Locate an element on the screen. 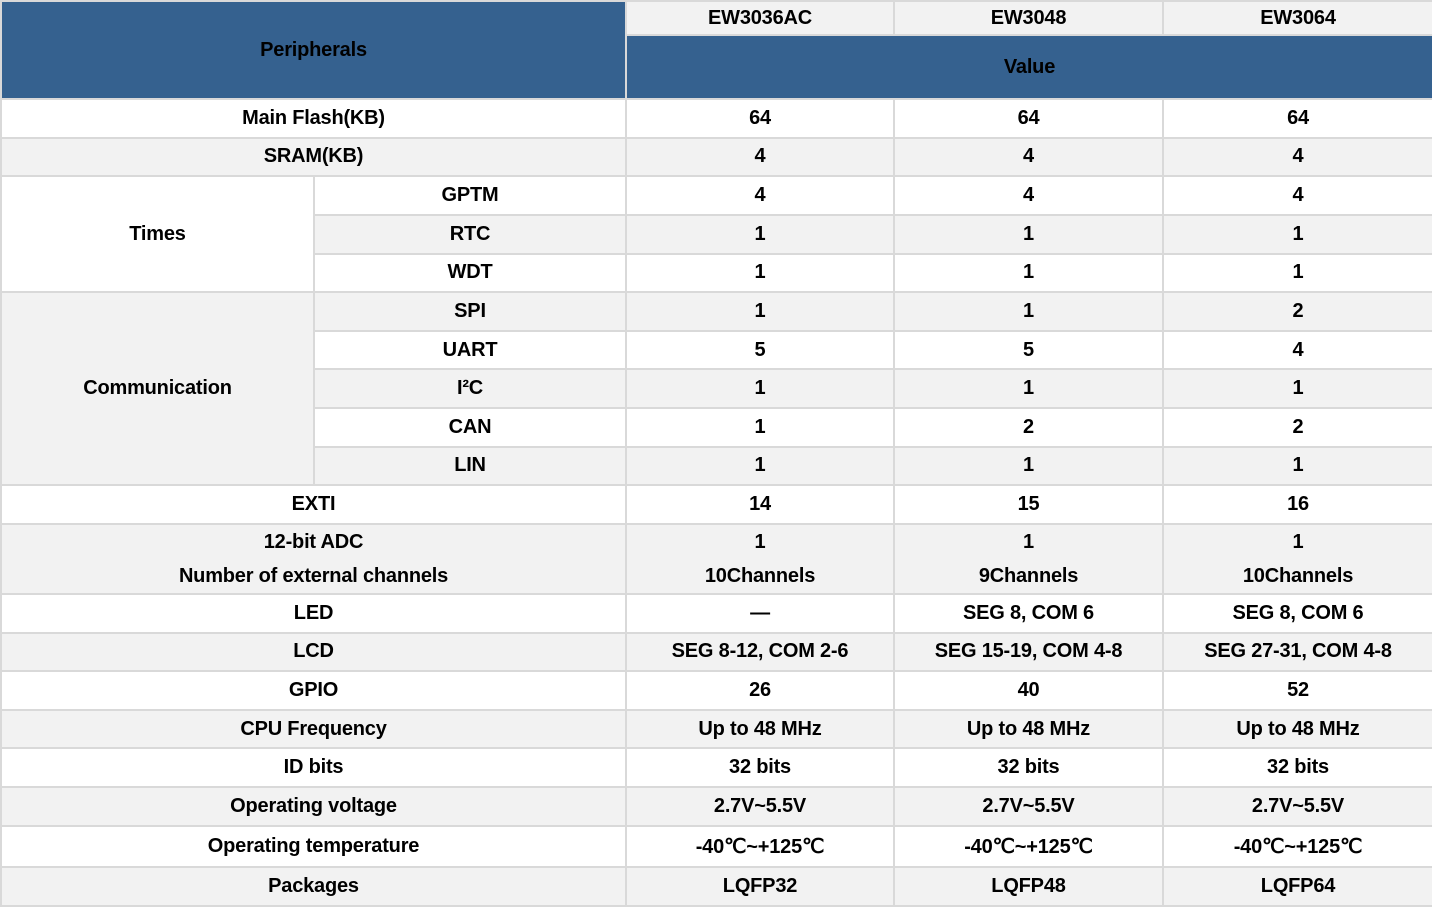 Image resolution: width=1432 pixels, height=907 pixels. table-row-lin: LIN 1 1 1 is located at coordinates (716, 466).